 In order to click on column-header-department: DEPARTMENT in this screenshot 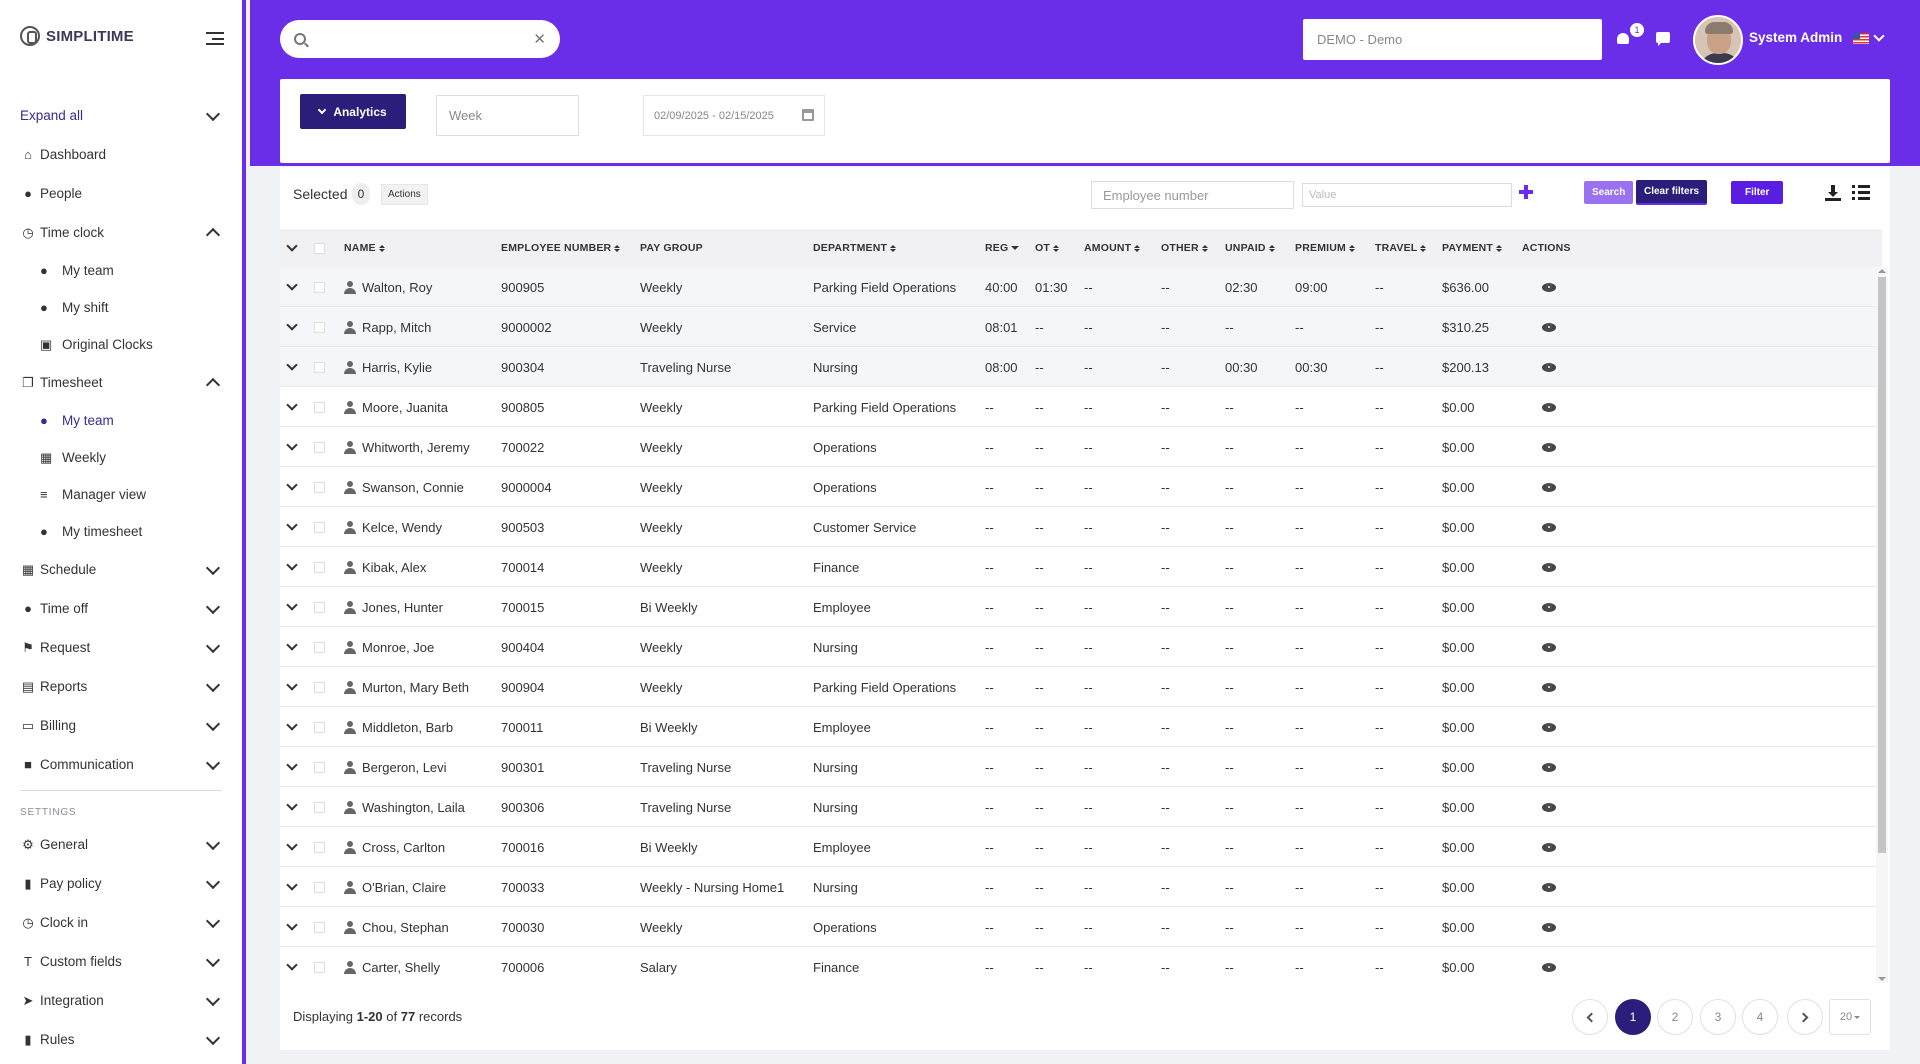, I will do `click(855, 248)`.